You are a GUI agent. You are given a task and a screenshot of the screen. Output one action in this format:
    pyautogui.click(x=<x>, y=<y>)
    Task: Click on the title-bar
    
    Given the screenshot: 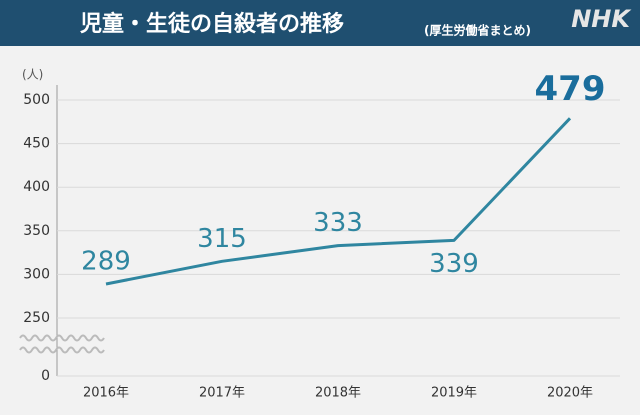 What is the action you would take?
    pyautogui.click(x=320, y=23)
    